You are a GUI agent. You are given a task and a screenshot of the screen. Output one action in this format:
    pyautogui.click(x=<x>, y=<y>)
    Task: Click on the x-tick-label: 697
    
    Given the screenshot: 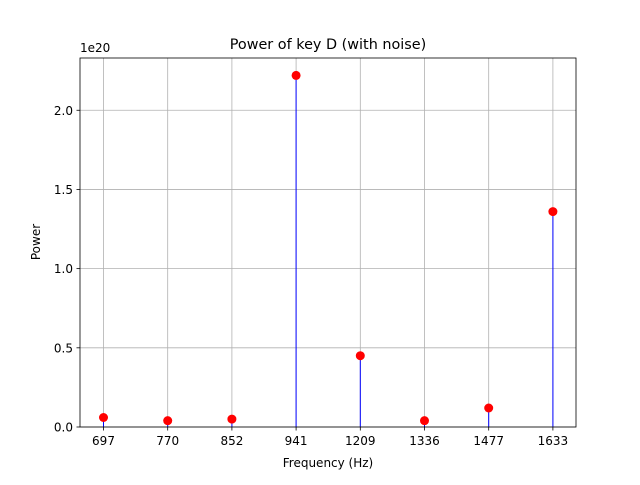 What is the action you would take?
    pyautogui.click(x=103, y=441)
    